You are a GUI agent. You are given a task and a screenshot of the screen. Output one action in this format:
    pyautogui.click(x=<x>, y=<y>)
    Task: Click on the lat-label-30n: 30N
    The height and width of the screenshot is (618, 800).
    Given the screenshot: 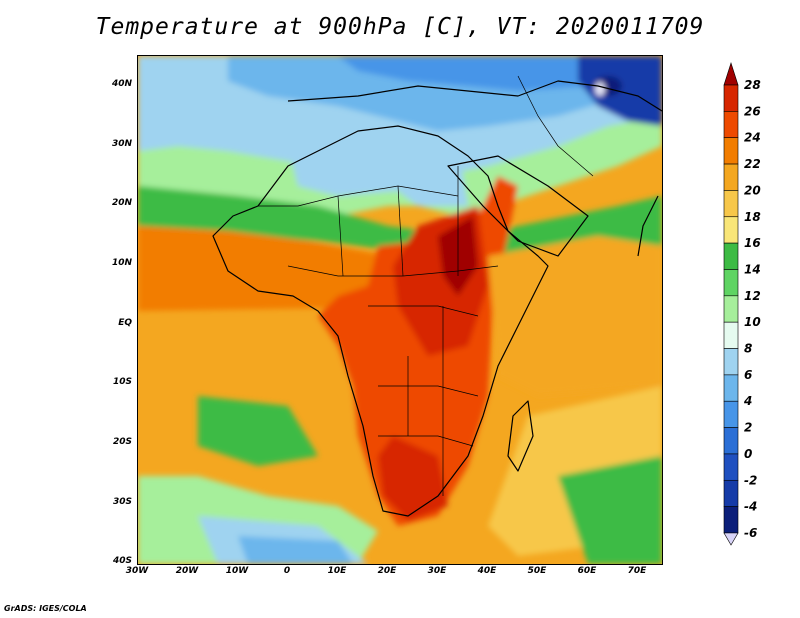 What is the action you would take?
    pyautogui.click(x=121, y=144)
    